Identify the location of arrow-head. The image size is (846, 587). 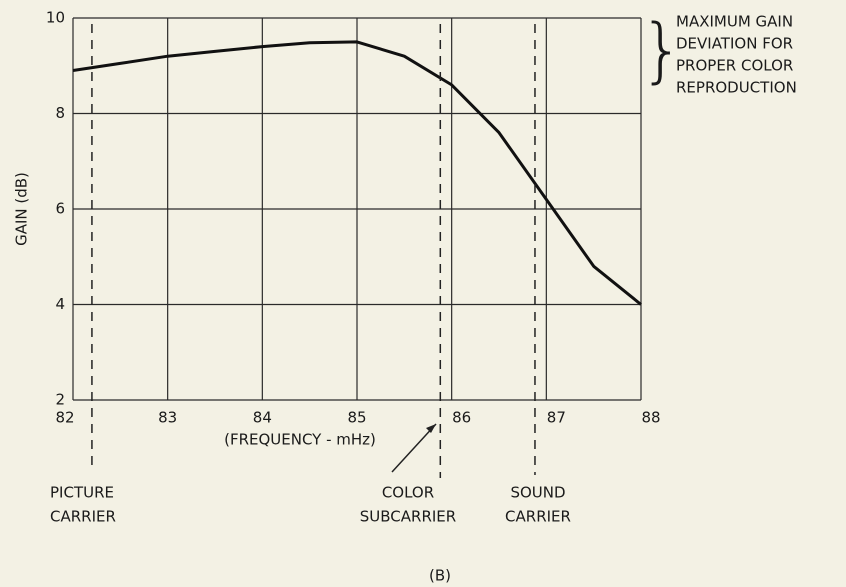
(431, 428).